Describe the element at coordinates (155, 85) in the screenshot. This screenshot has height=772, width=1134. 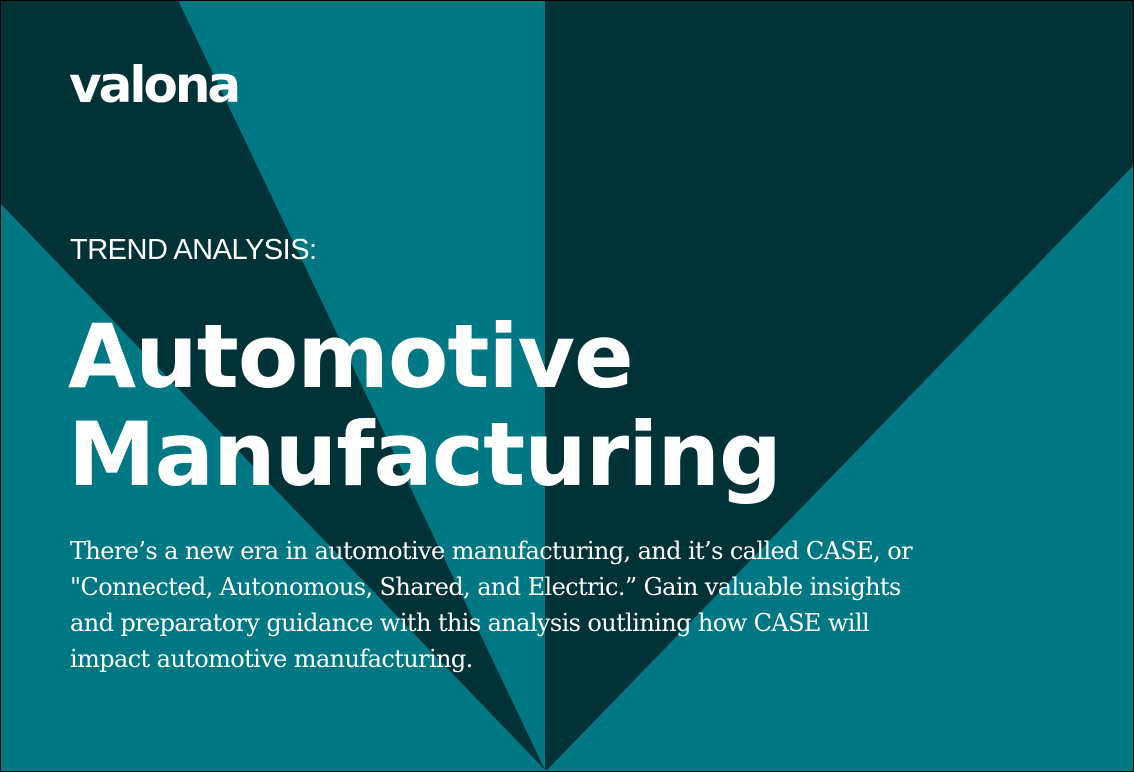
I see `valona-logo: valona` at that location.